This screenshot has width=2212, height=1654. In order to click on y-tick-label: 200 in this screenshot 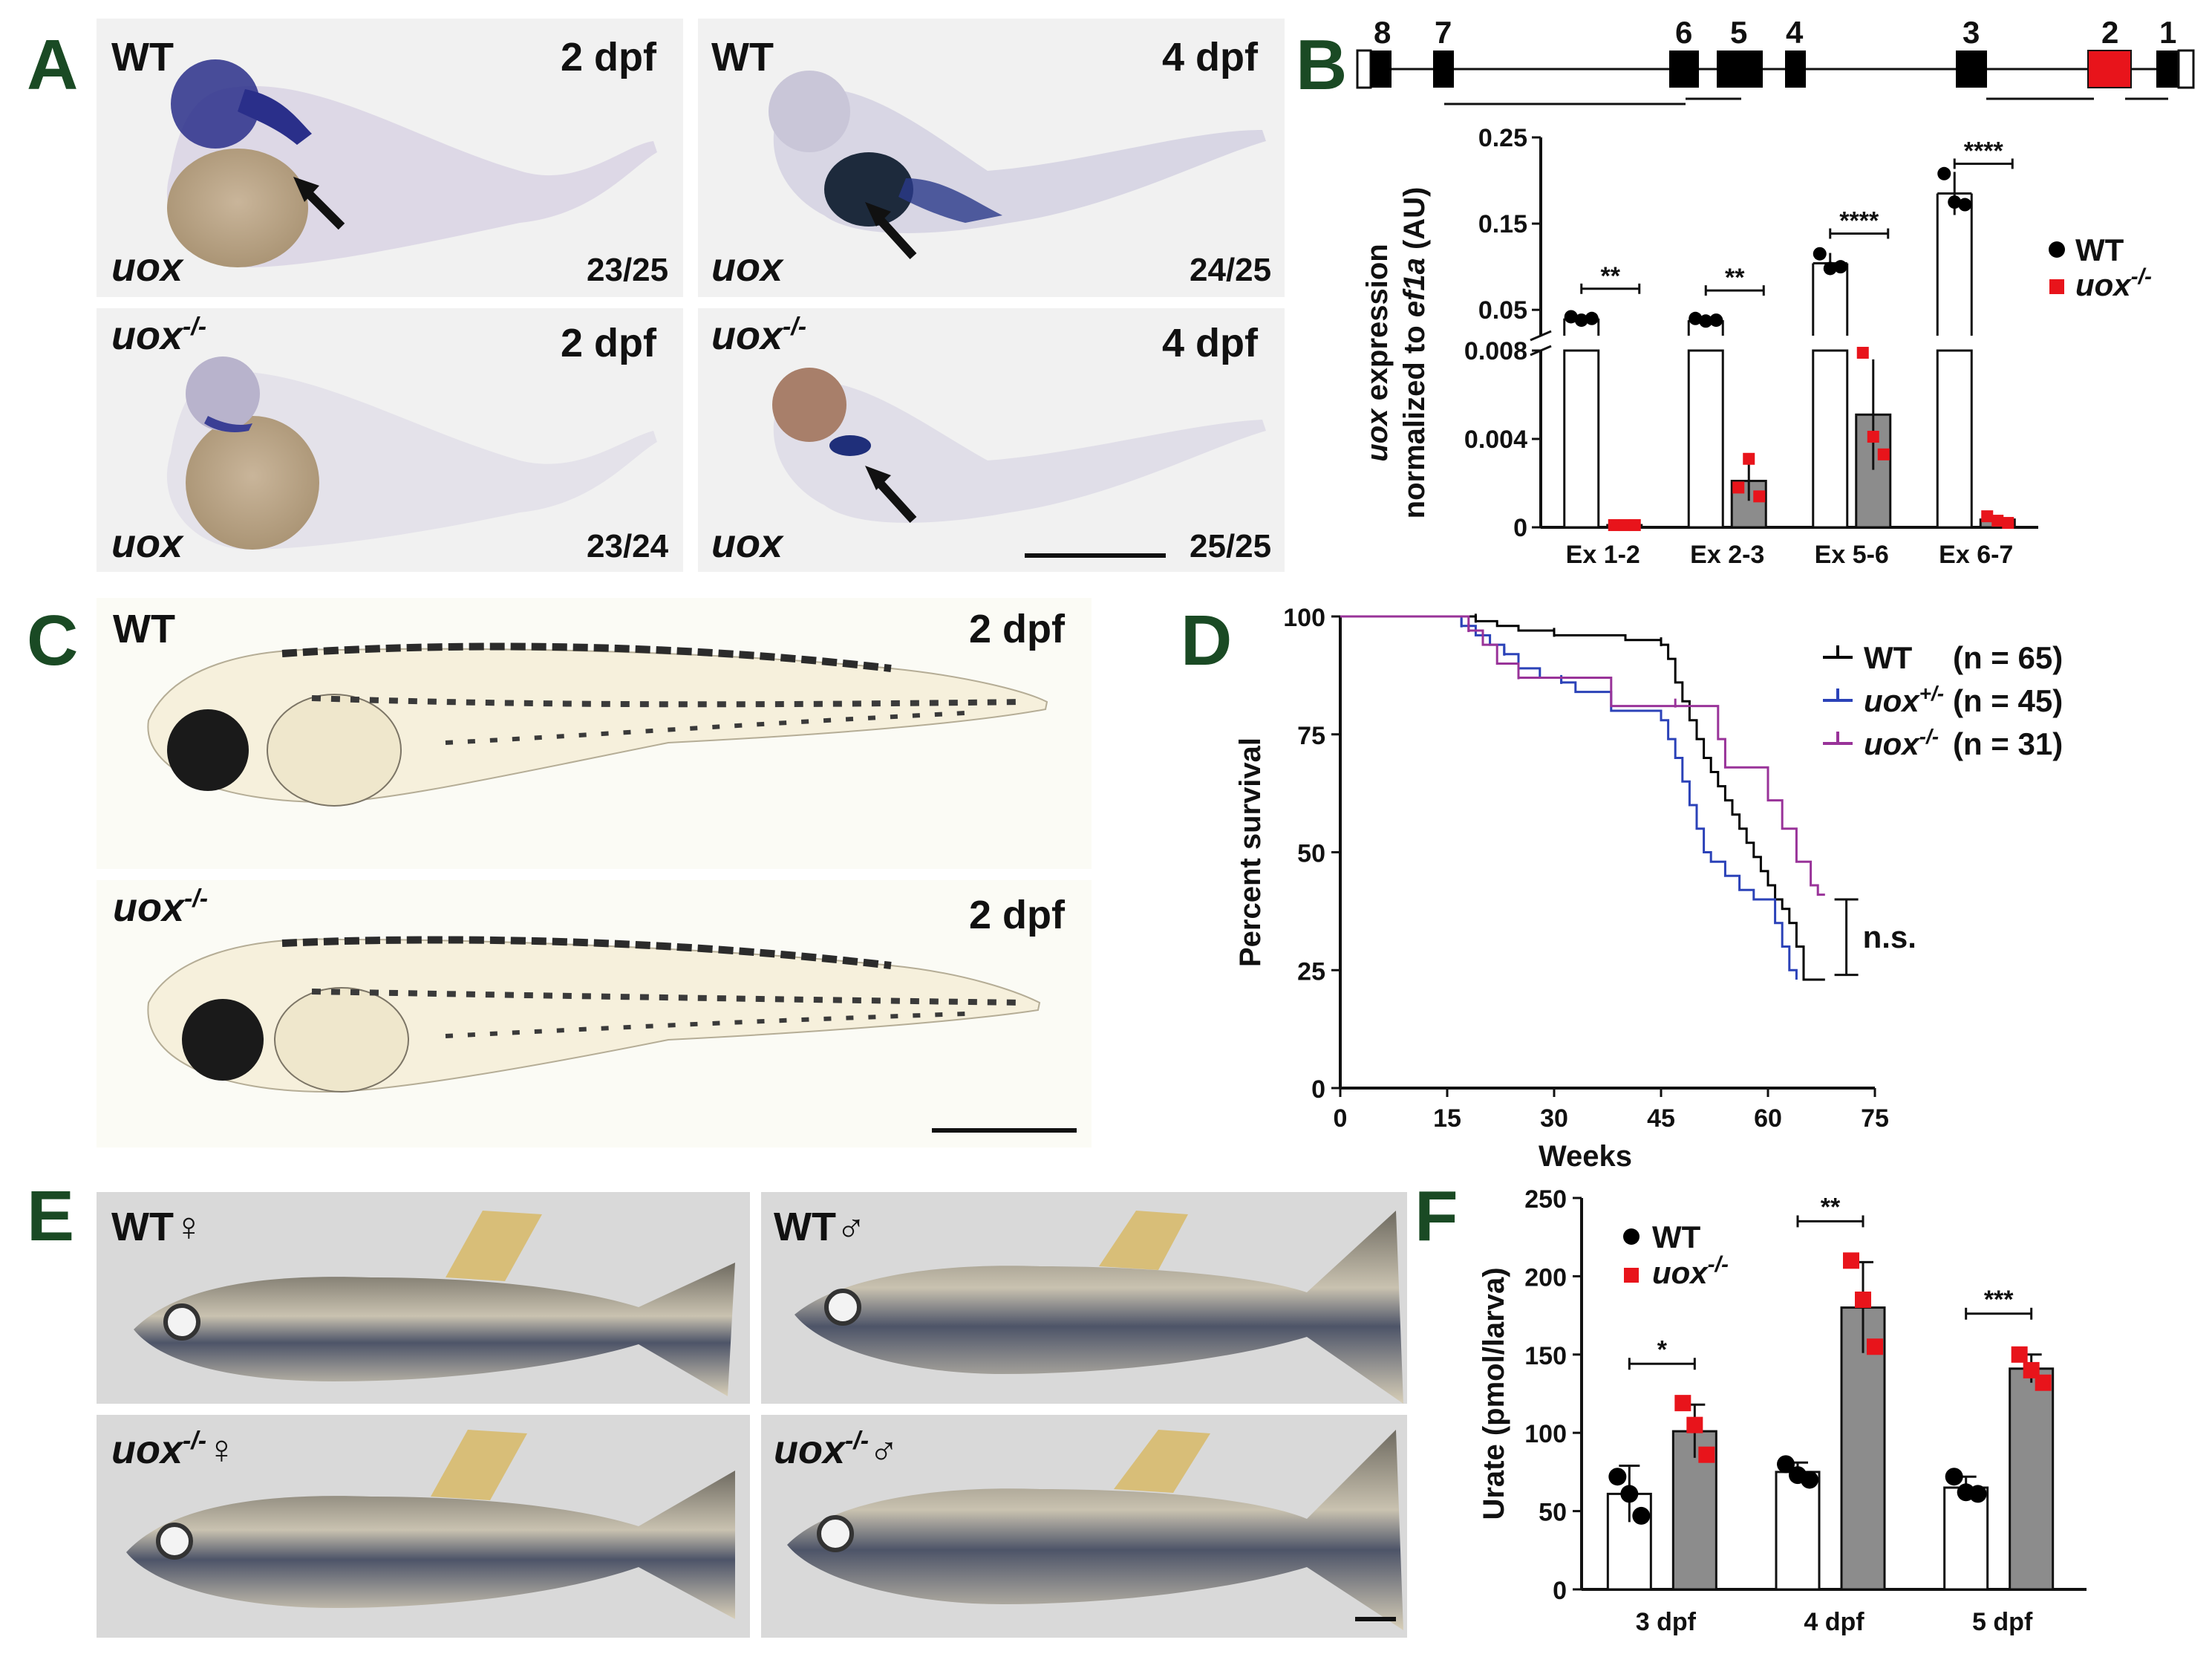, I will do `click(1545, 1277)`.